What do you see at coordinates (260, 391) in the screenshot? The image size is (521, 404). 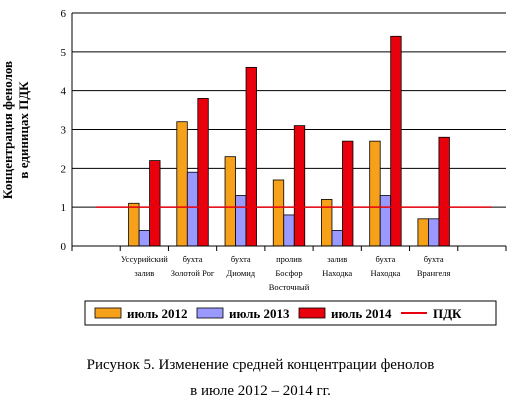 I see `caption-line-2: в июле 2012 – 2014 гг.` at bounding box center [260, 391].